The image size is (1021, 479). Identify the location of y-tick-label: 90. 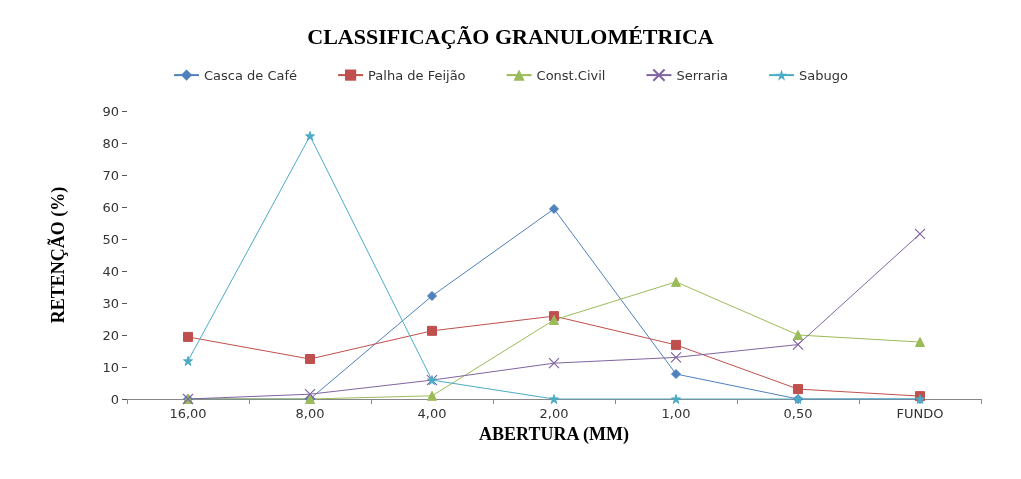
(110, 111).